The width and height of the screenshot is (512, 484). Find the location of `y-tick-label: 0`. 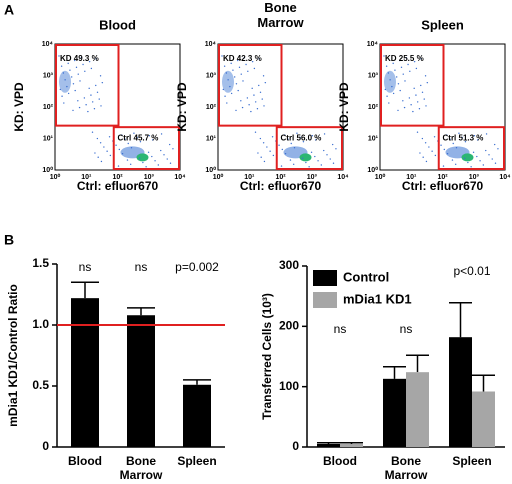

y-tick-label: 0 is located at coordinates (295, 446).